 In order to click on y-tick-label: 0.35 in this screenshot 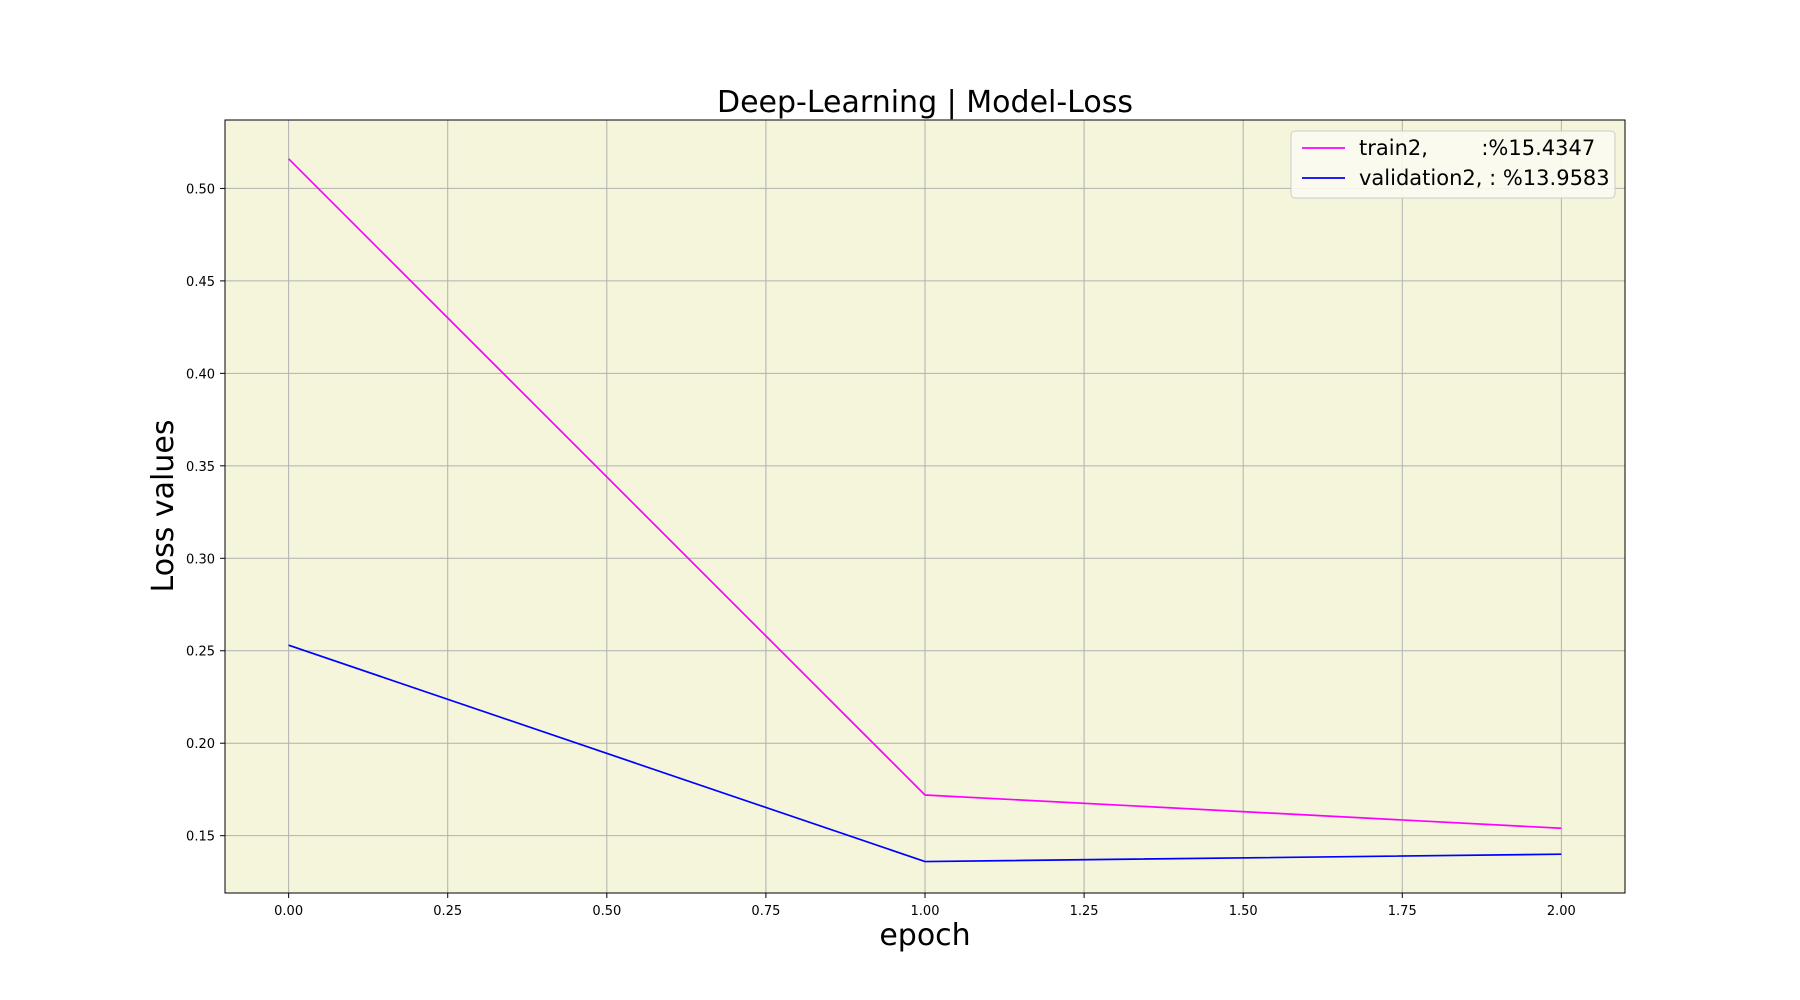, I will do `click(200, 467)`.